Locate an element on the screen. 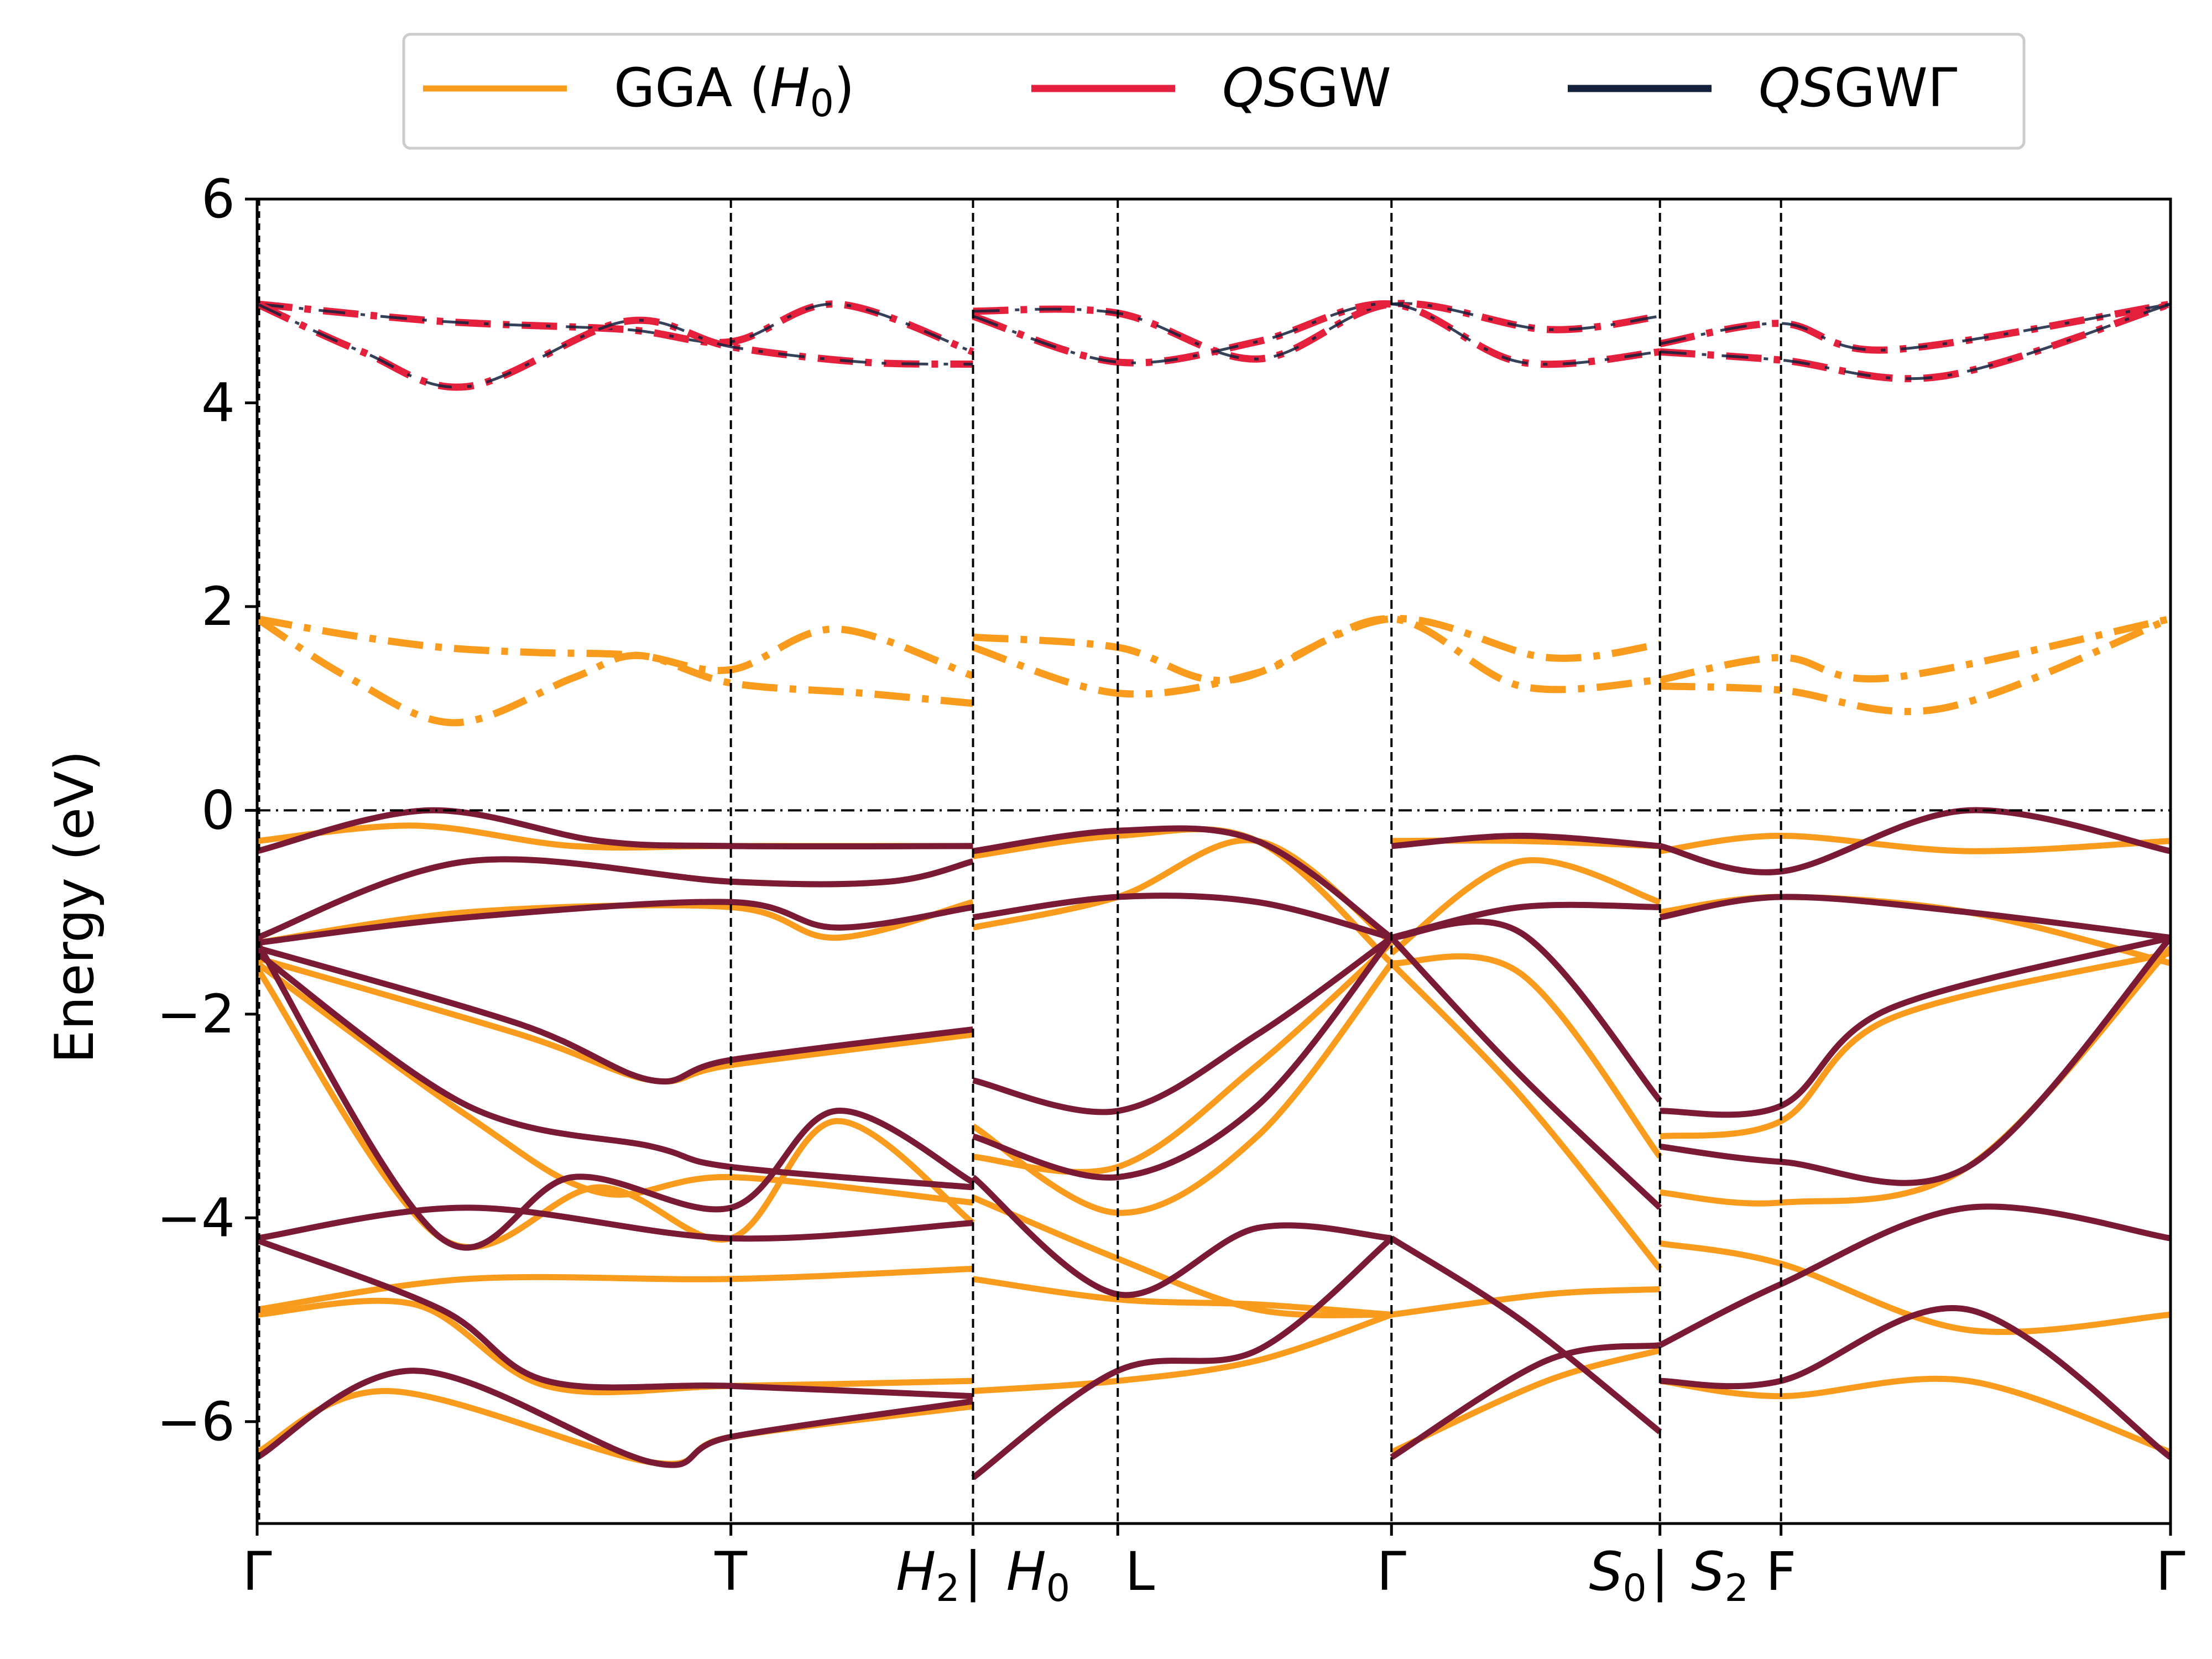  legend-label-sub: 0 is located at coordinates (822, 104).